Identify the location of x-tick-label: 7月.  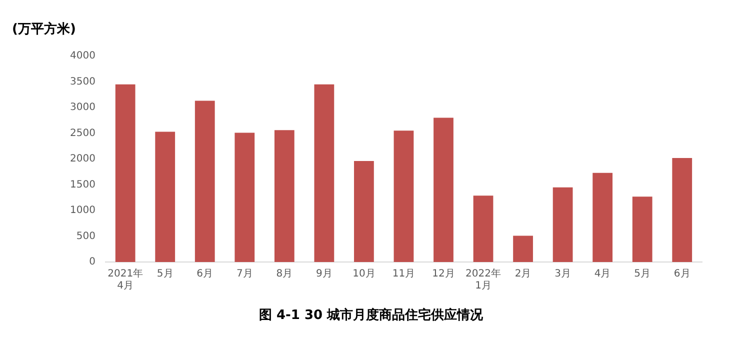
(244, 274).